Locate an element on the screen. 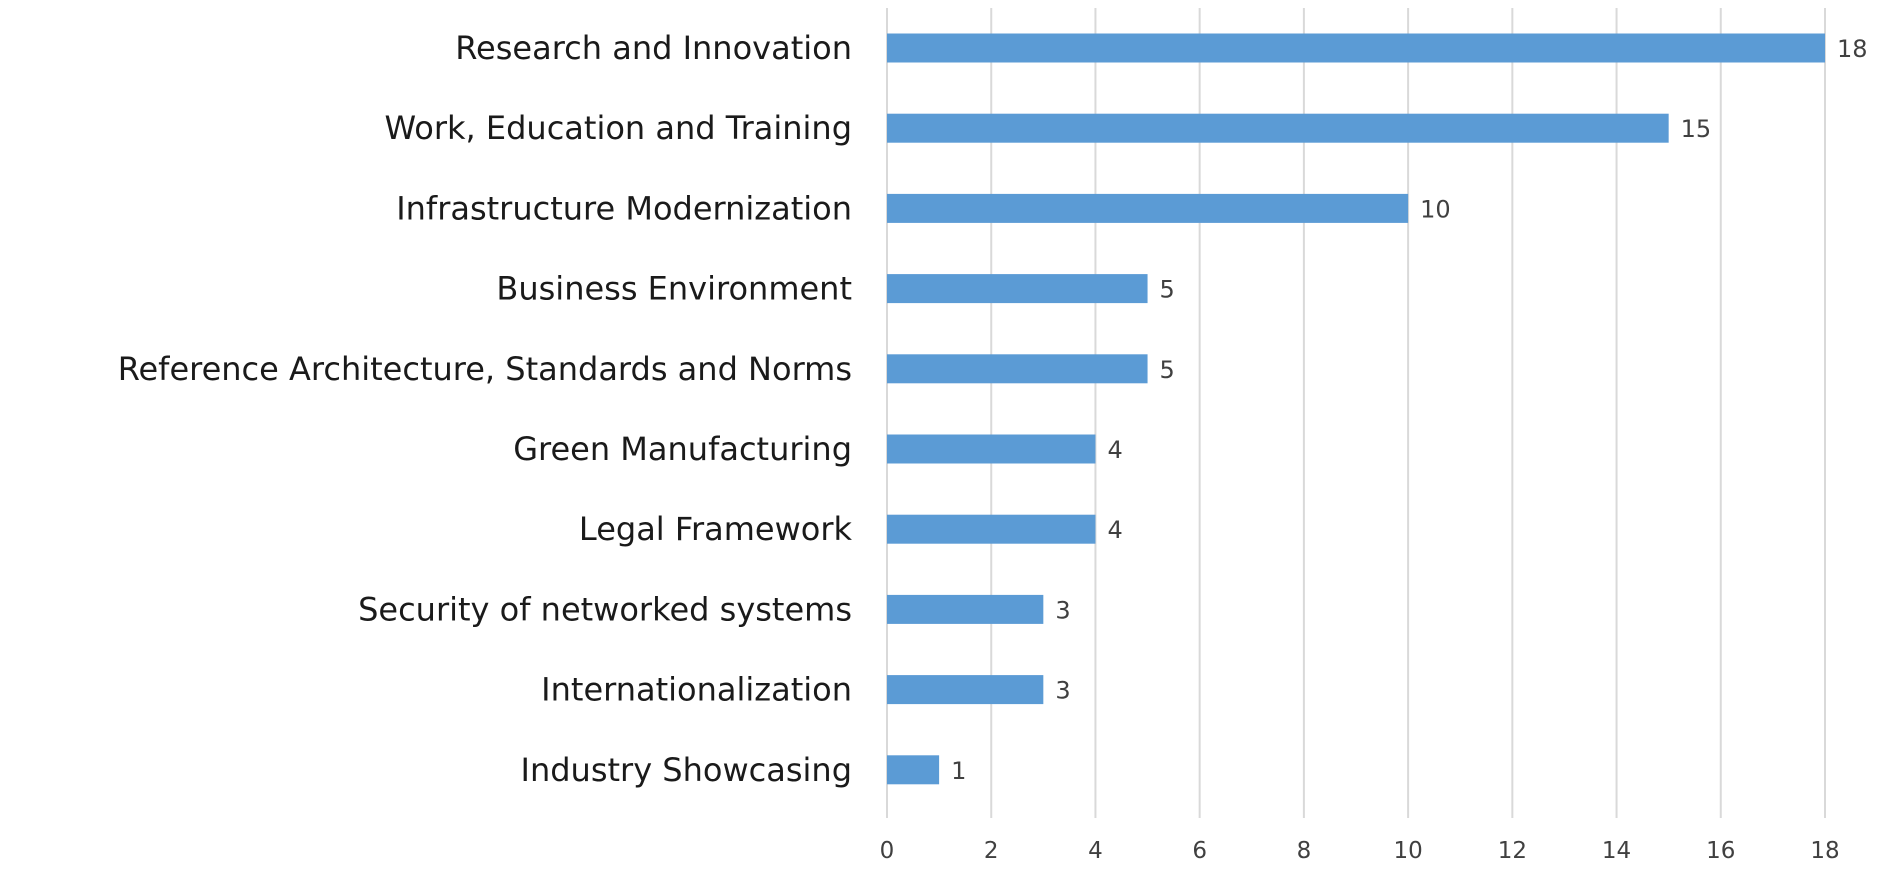 The height and width of the screenshot is (882, 1879). data-label: 18 is located at coordinates (1852, 49).